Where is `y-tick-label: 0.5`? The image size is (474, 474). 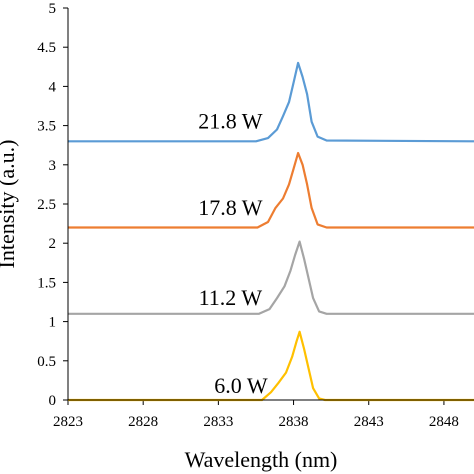 y-tick-label: 0.5 is located at coordinates (46, 362).